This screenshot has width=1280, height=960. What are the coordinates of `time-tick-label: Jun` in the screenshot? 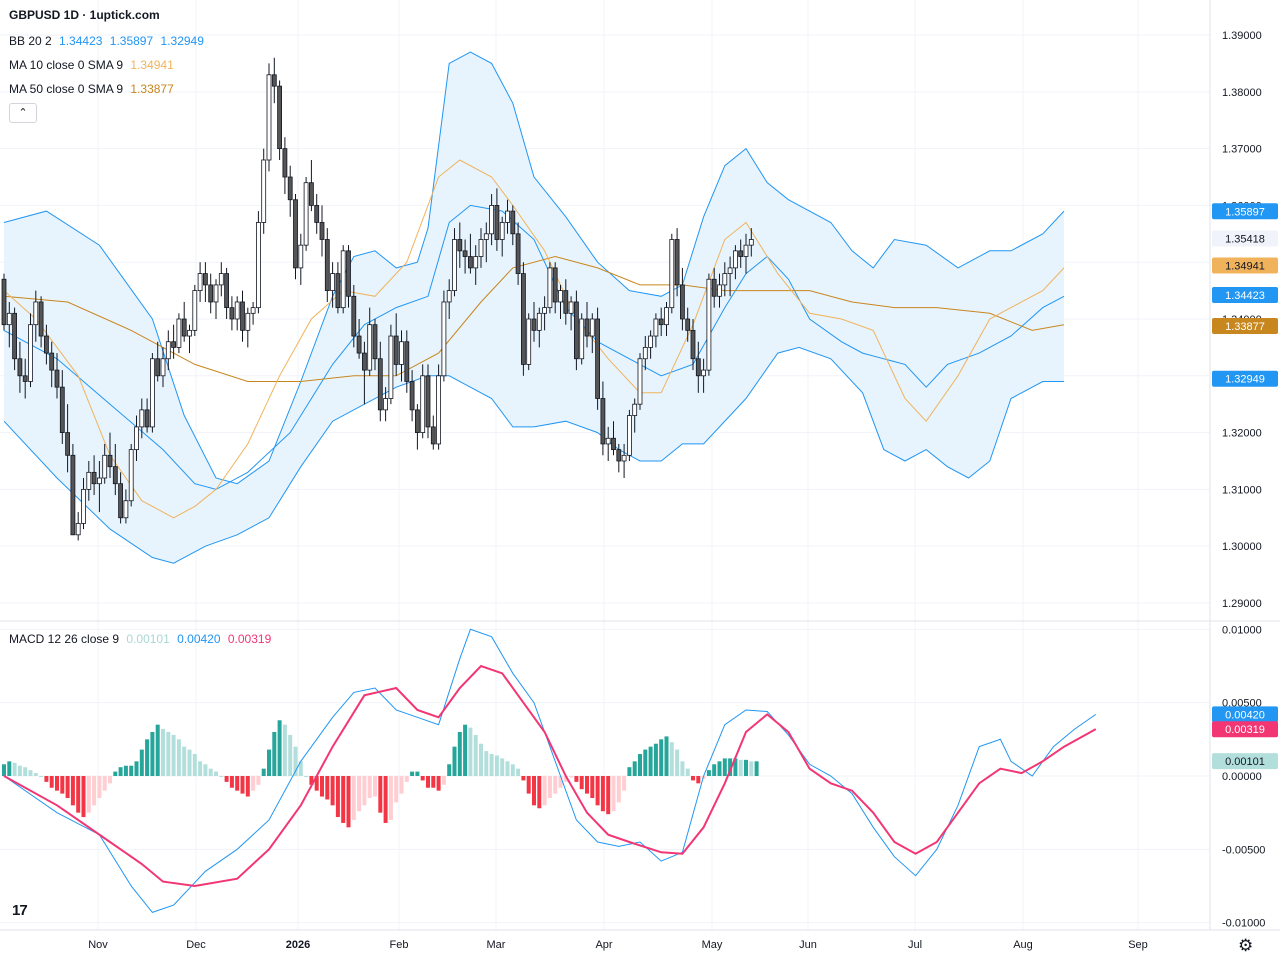 It's located at (808, 945).